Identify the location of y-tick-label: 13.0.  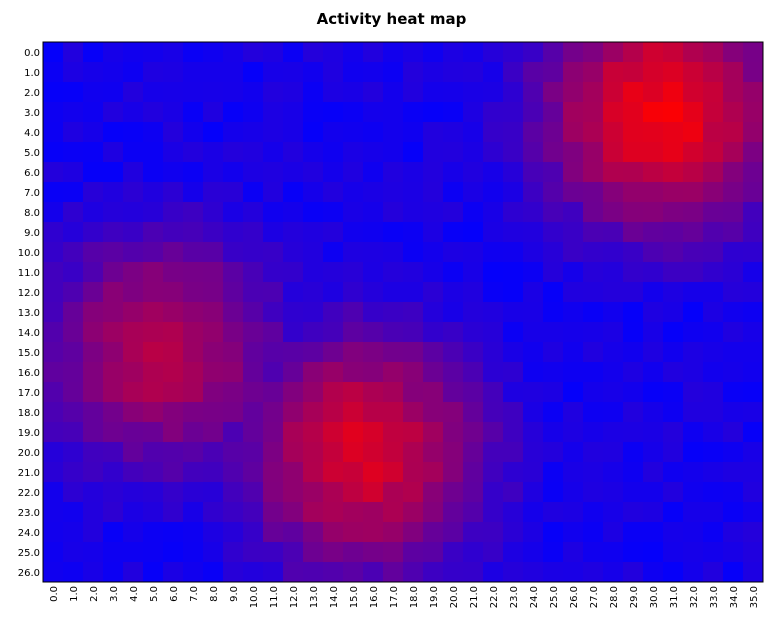
(29, 313).